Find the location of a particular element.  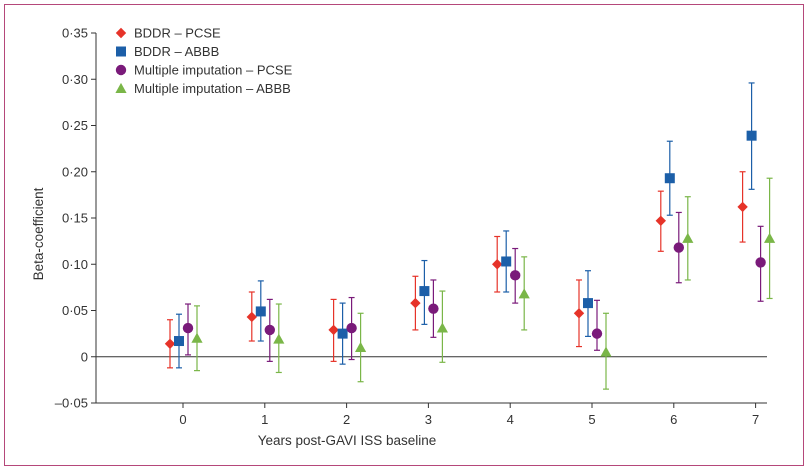

legend-label: Multiple imputation – ABBB is located at coordinates (212, 88).